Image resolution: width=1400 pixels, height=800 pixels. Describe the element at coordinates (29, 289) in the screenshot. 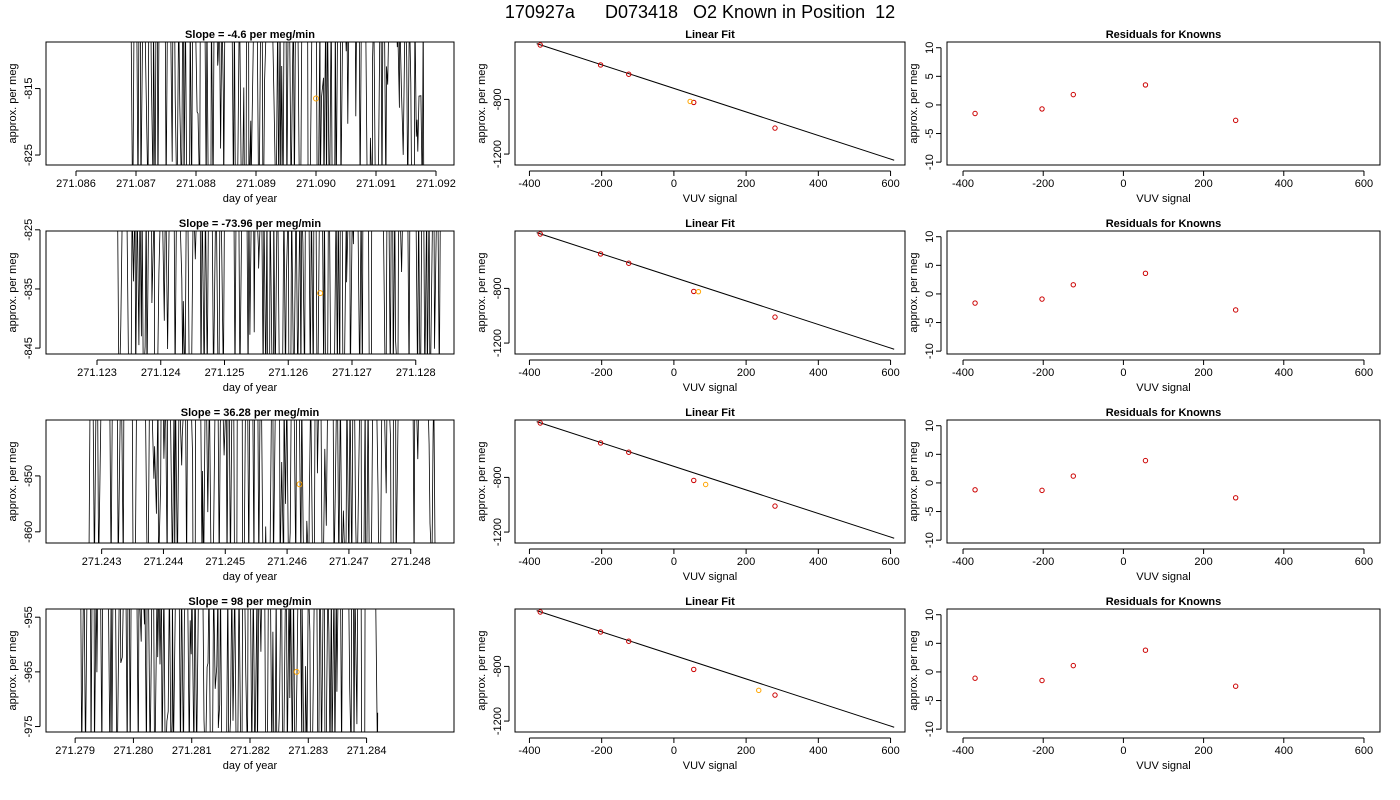

I see `y-tick-label: -835` at that location.